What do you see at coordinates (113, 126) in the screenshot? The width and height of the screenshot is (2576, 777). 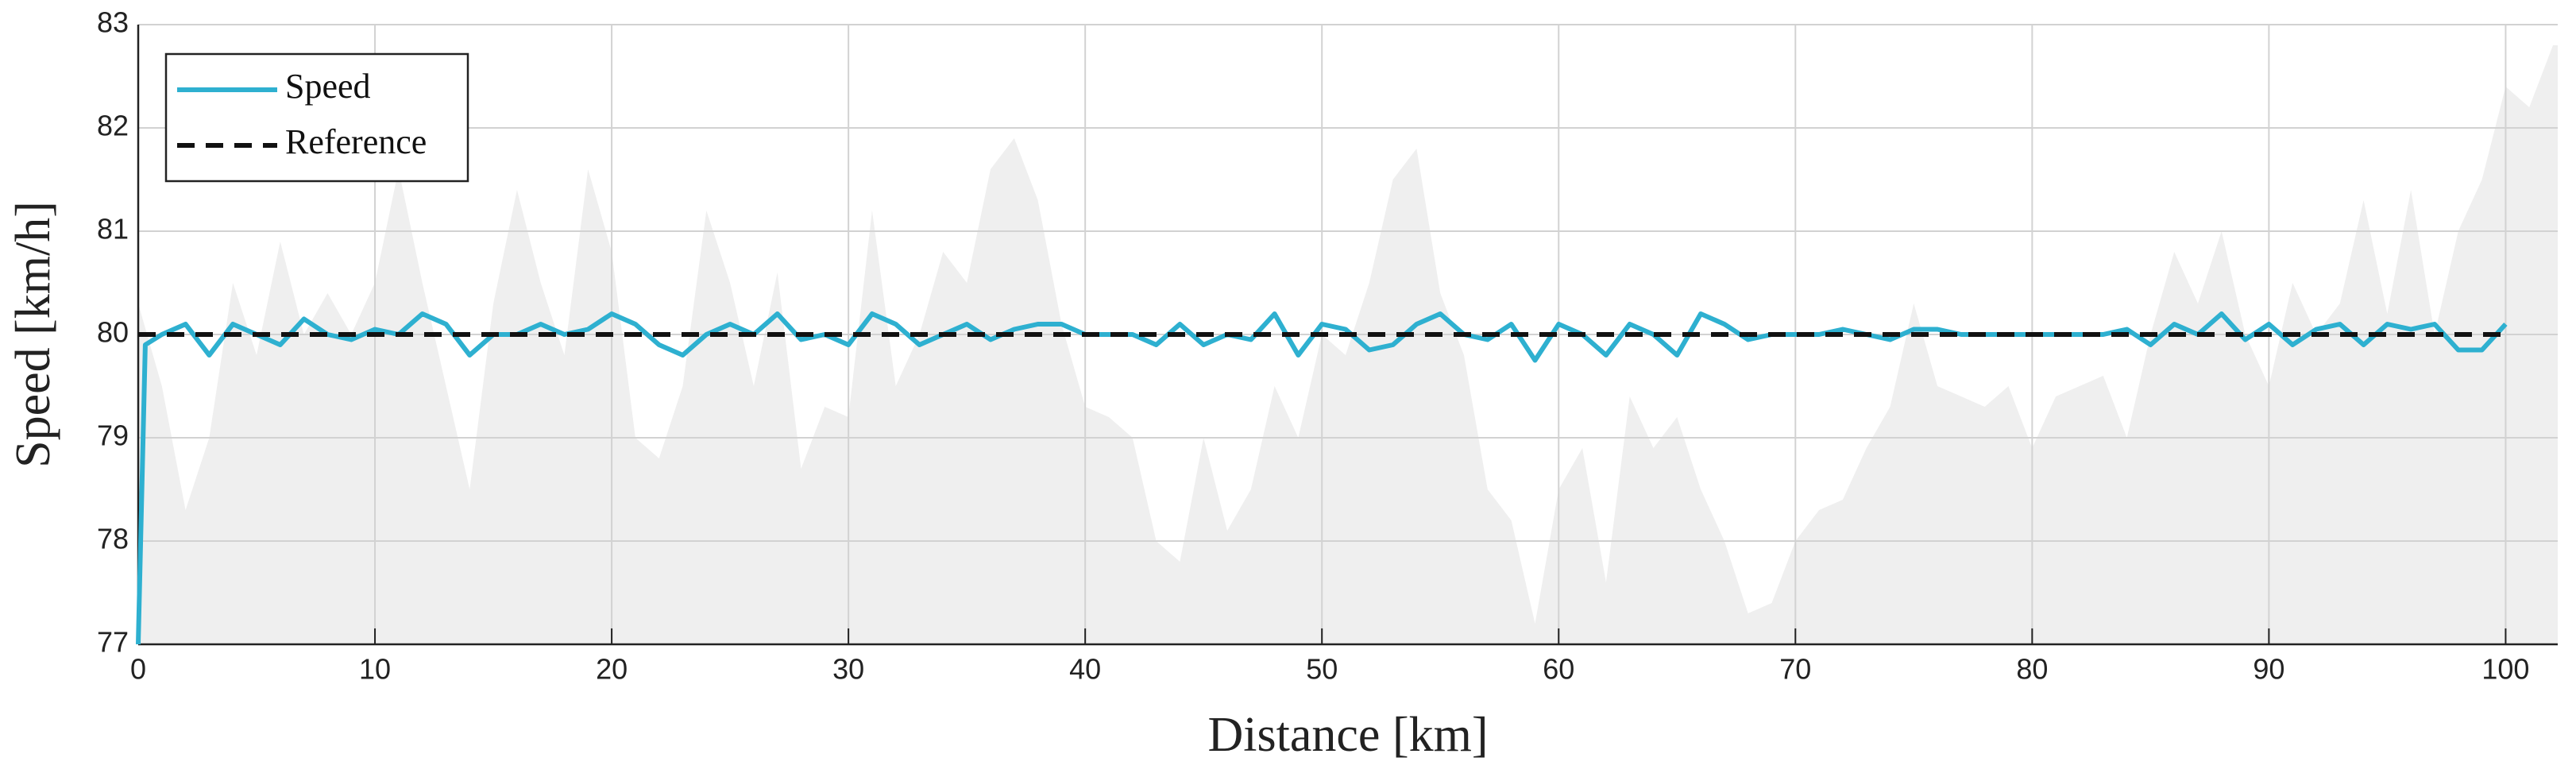 I see `y-tick-label: 82` at bounding box center [113, 126].